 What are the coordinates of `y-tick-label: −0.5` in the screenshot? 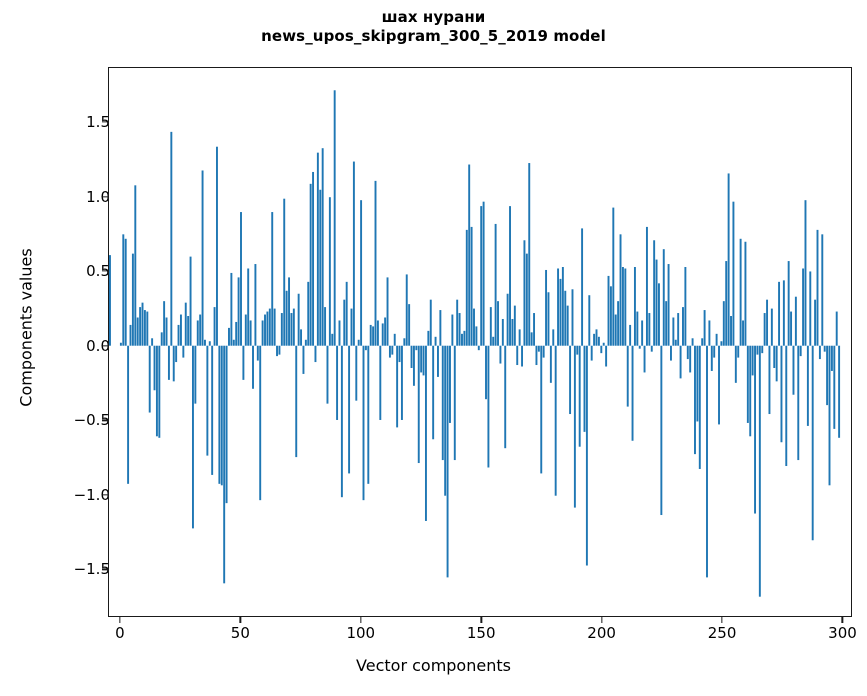 It's located at (91, 420).